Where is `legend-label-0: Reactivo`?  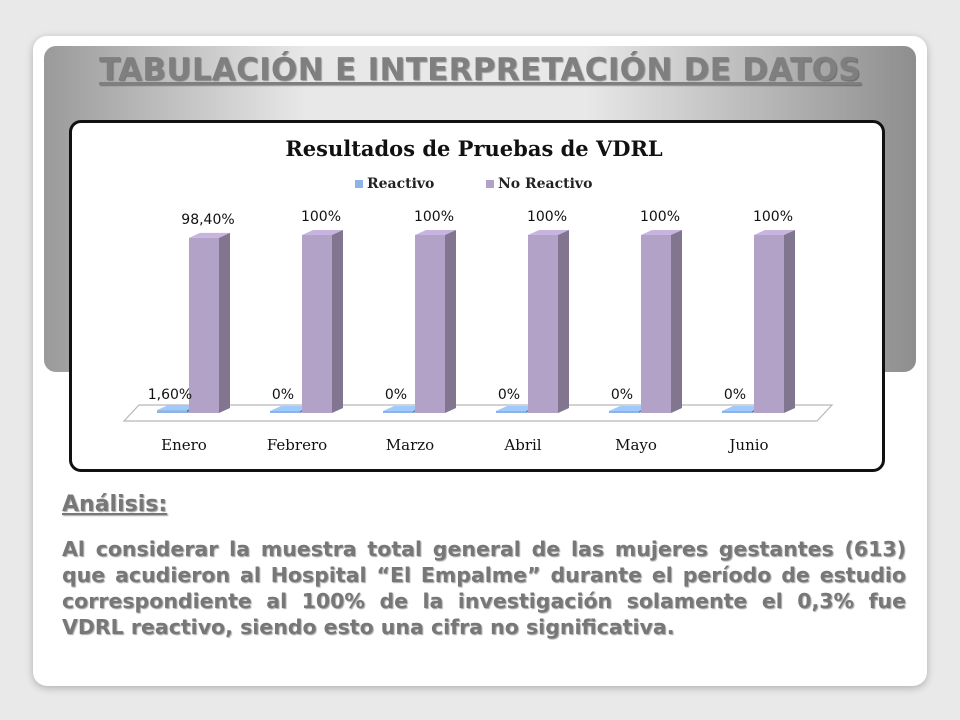 legend-label-0: Reactivo is located at coordinates (400, 184).